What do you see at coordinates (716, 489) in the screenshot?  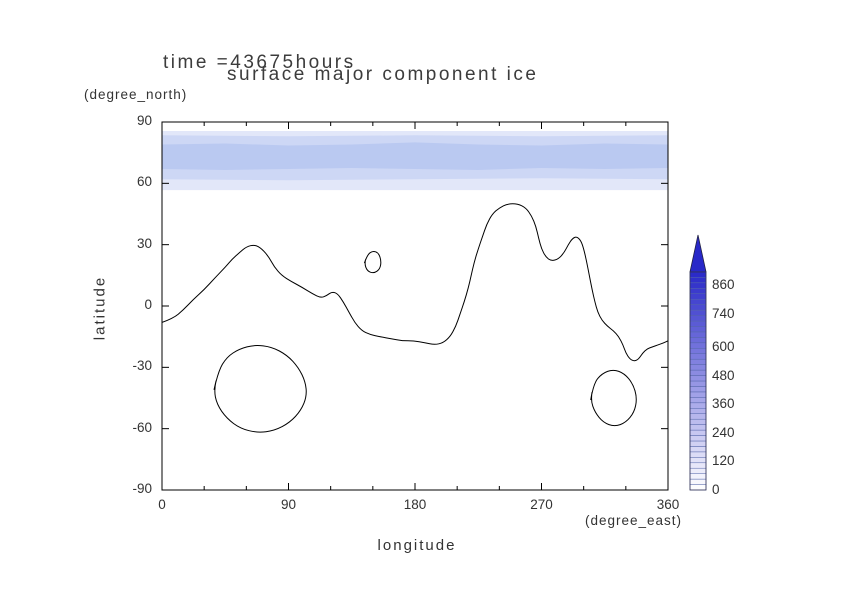 I see `colorbar-tick-label: 0` at bounding box center [716, 489].